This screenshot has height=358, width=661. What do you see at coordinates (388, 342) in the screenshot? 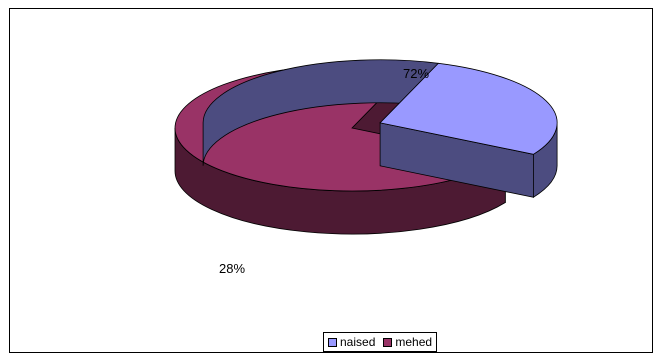
I see `legend-swatch-mehed` at bounding box center [388, 342].